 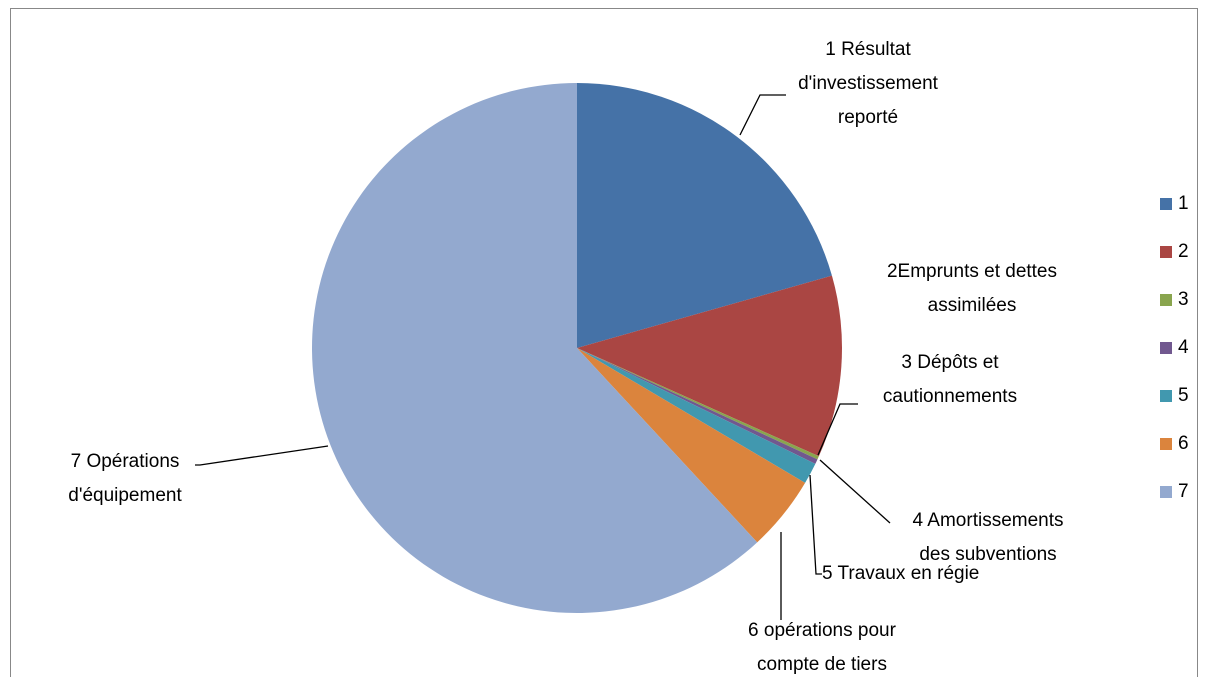 What do you see at coordinates (972, 271) in the screenshot?
I see `data-label: 2Emprunts et dettes` at bounding box center [972, 271].